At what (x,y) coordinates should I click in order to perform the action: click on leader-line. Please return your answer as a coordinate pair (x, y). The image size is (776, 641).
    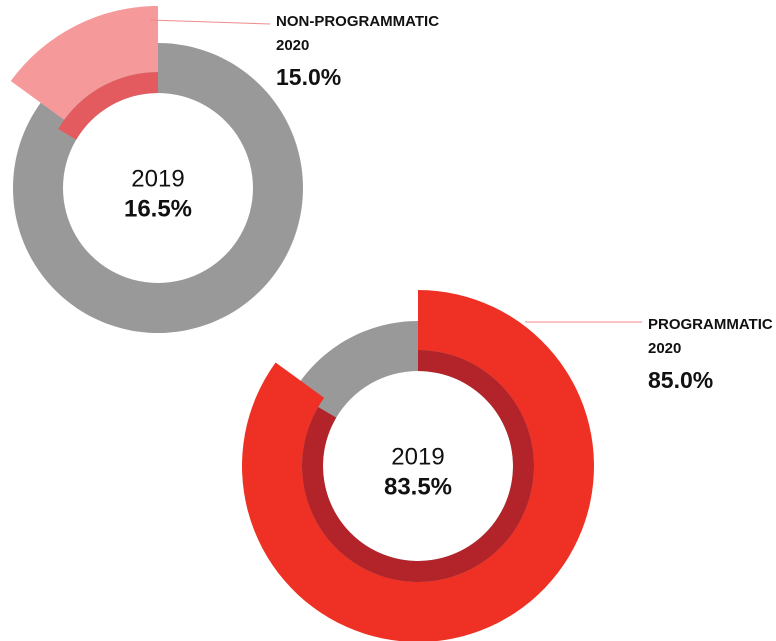
    Looking at the image, I should click on (210, 22).